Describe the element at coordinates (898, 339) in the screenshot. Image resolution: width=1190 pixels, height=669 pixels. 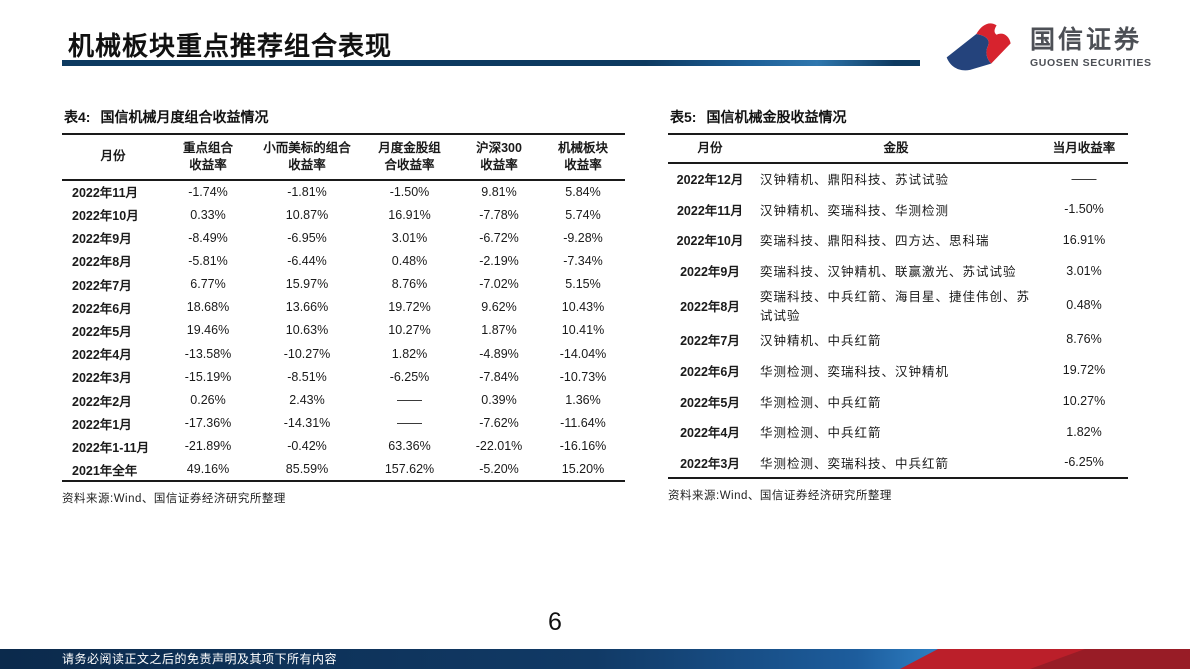
I see `table-row: 2022年7月 汉钟精机、中兵红箭 8.76%` at that location.